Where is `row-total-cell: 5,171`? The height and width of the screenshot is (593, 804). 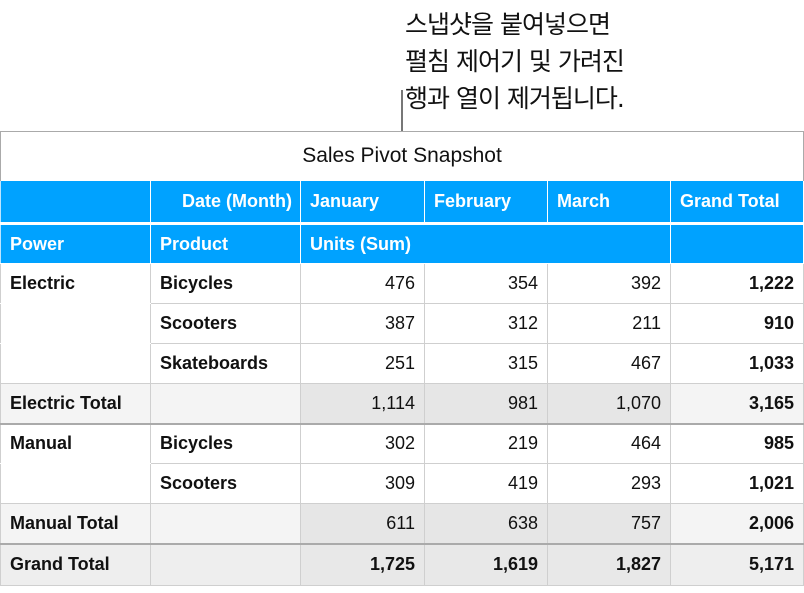
row-total-cell: 5,171 is located at coordinates (737, 564).